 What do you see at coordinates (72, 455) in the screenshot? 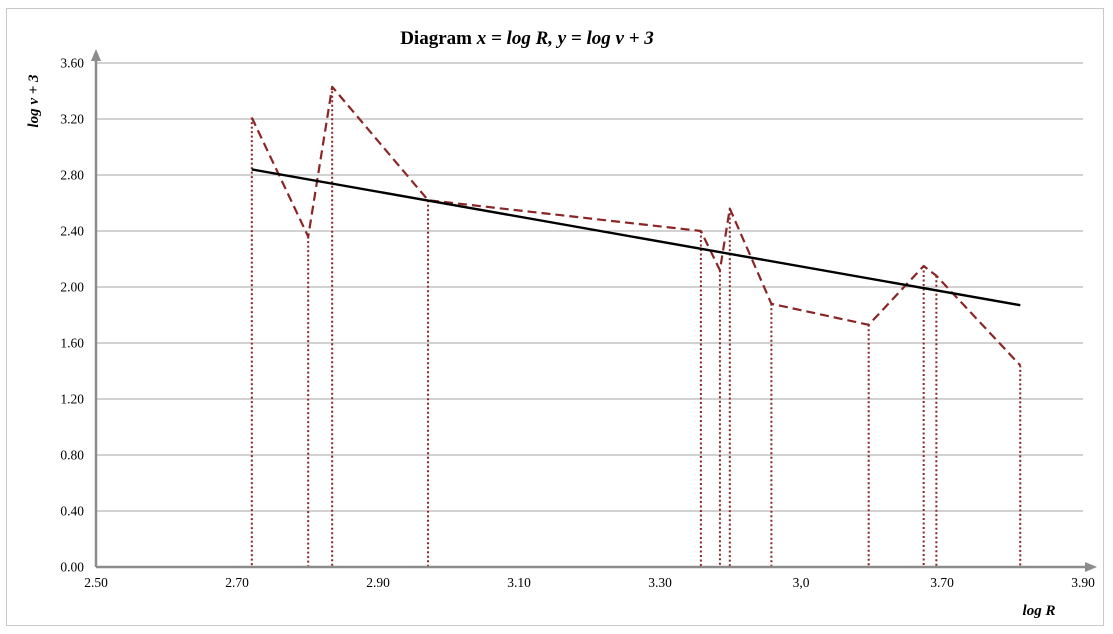
I see `y-tick-label: 0.80` at bounding box center [72, 455].